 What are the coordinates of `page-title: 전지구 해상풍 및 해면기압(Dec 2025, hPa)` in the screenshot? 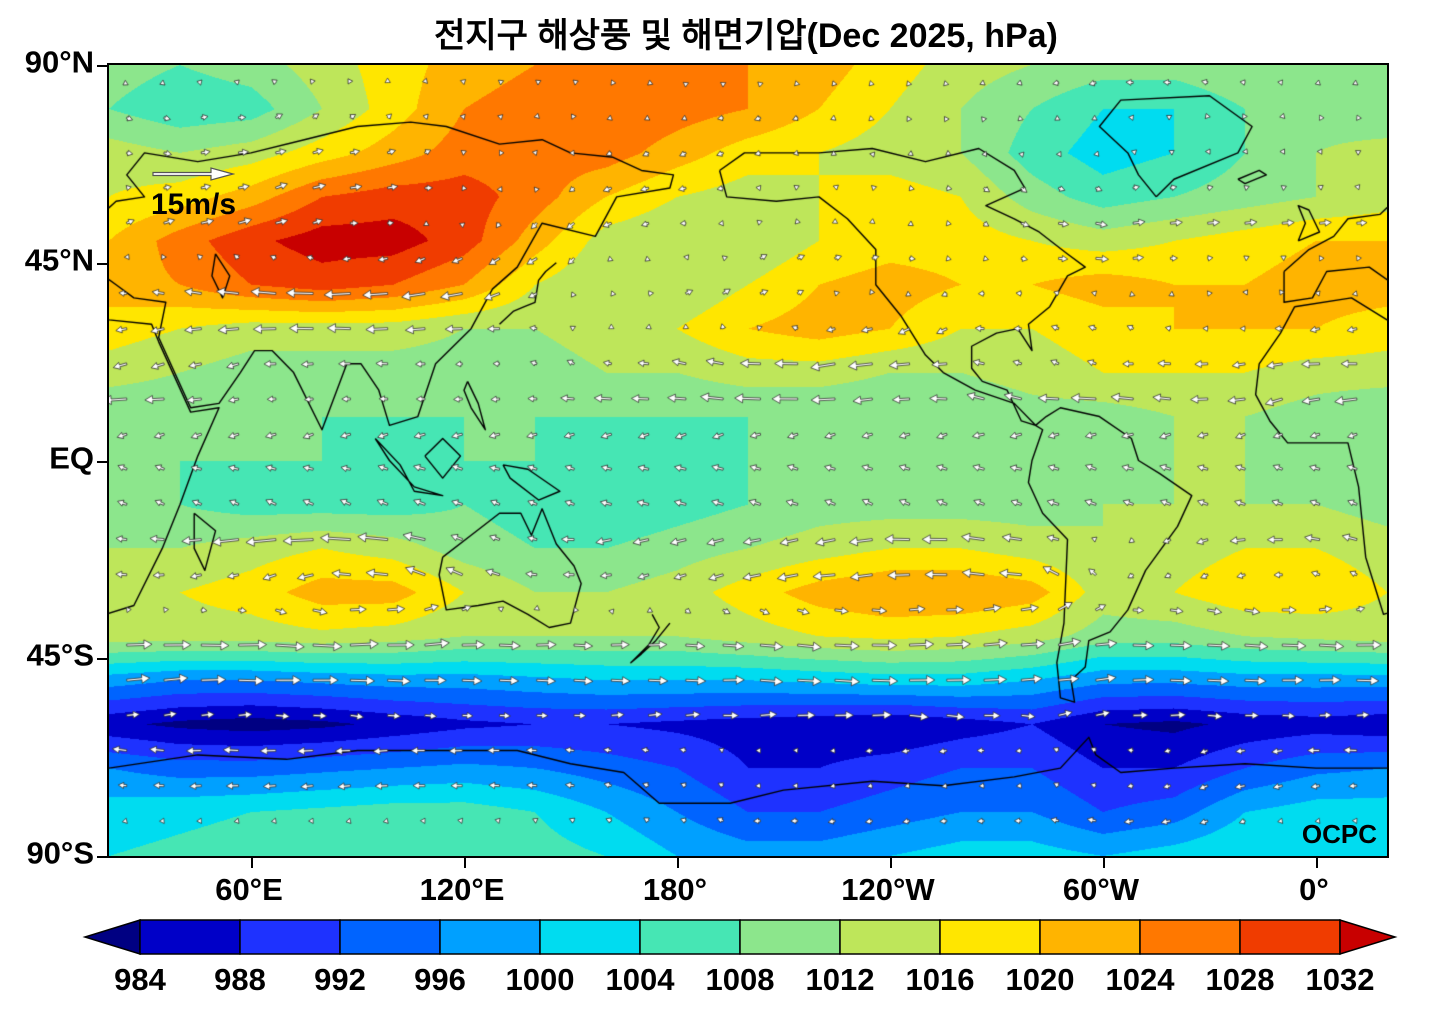 It's located at (746, 36).